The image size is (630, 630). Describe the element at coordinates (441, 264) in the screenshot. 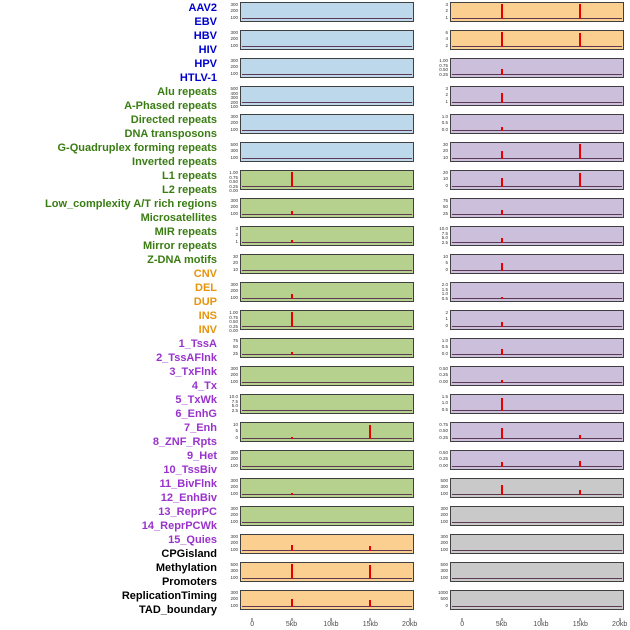

I see `y-axis-ticks: 10 5 0` at that location.